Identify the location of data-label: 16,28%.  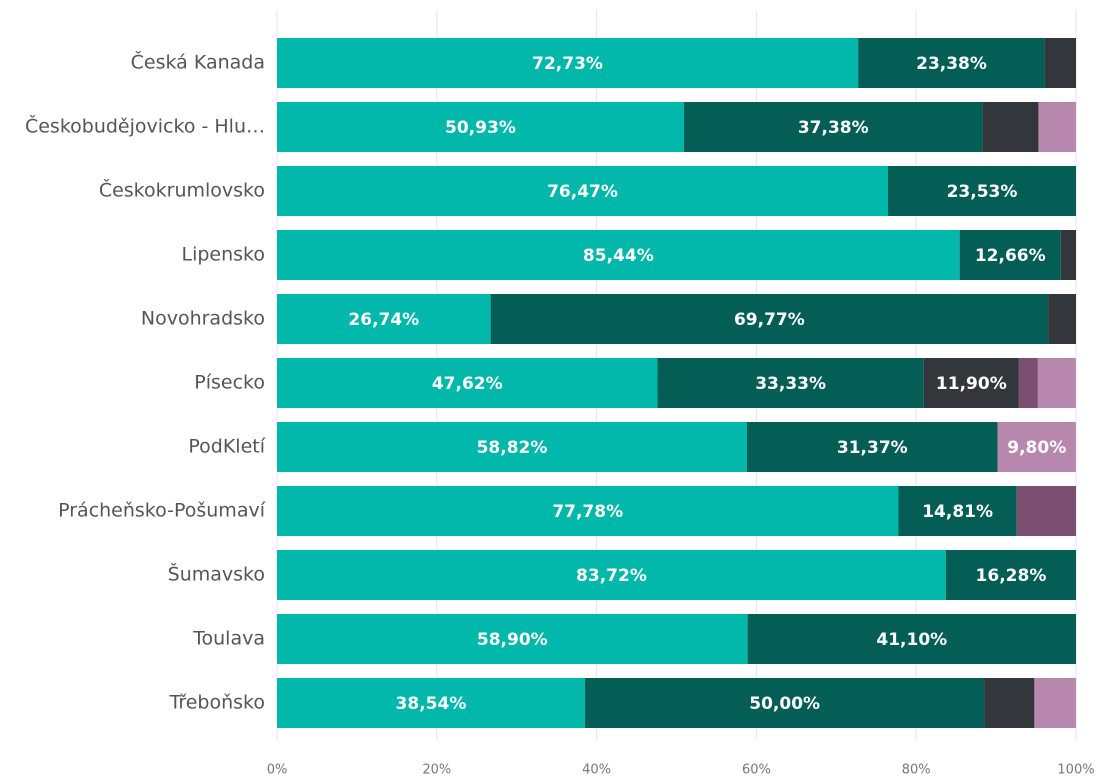
(1011, 576).